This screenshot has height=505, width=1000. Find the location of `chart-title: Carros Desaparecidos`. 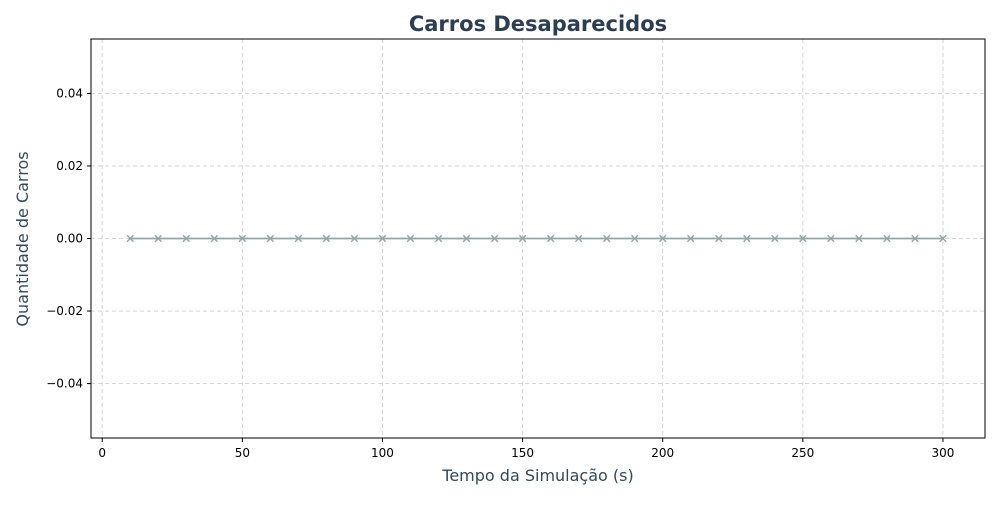

chart-title: Carros Desaparecidos is located at coordinates (538, 24).